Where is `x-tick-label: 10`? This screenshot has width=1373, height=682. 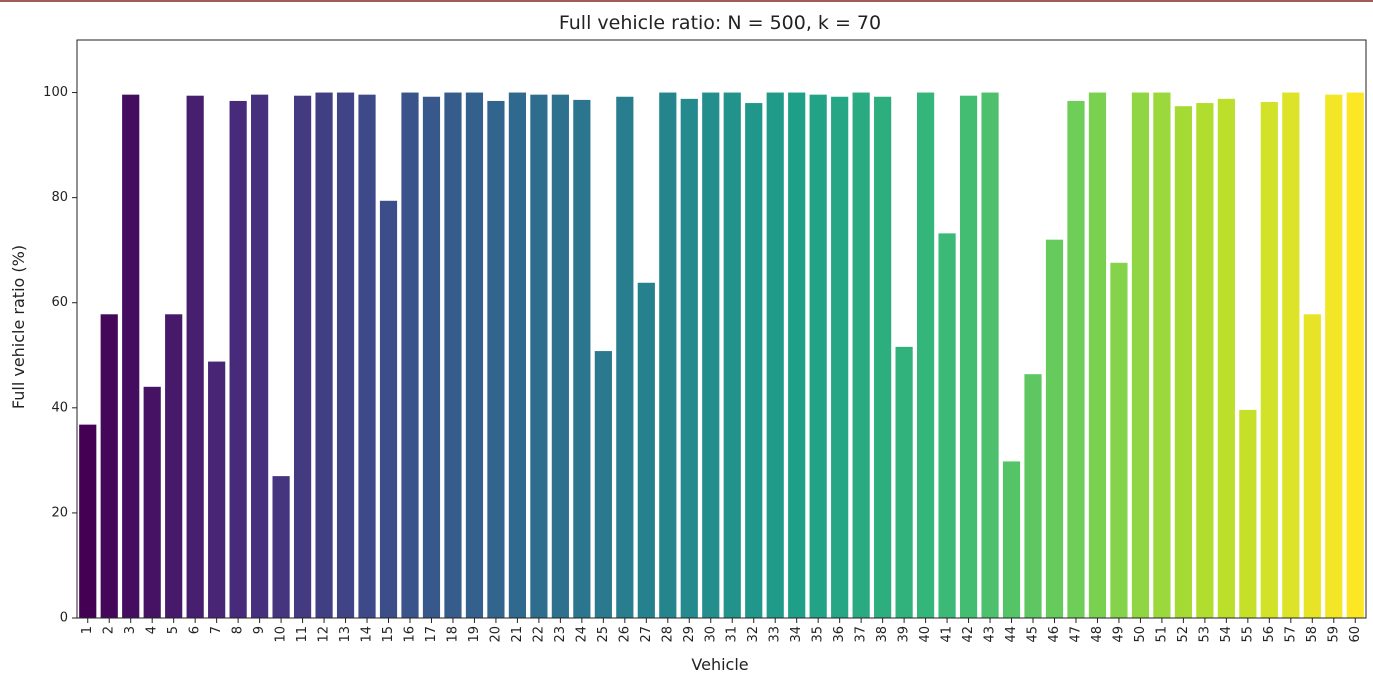
x-tick-label: 10 is located at coordinates (281, 634).